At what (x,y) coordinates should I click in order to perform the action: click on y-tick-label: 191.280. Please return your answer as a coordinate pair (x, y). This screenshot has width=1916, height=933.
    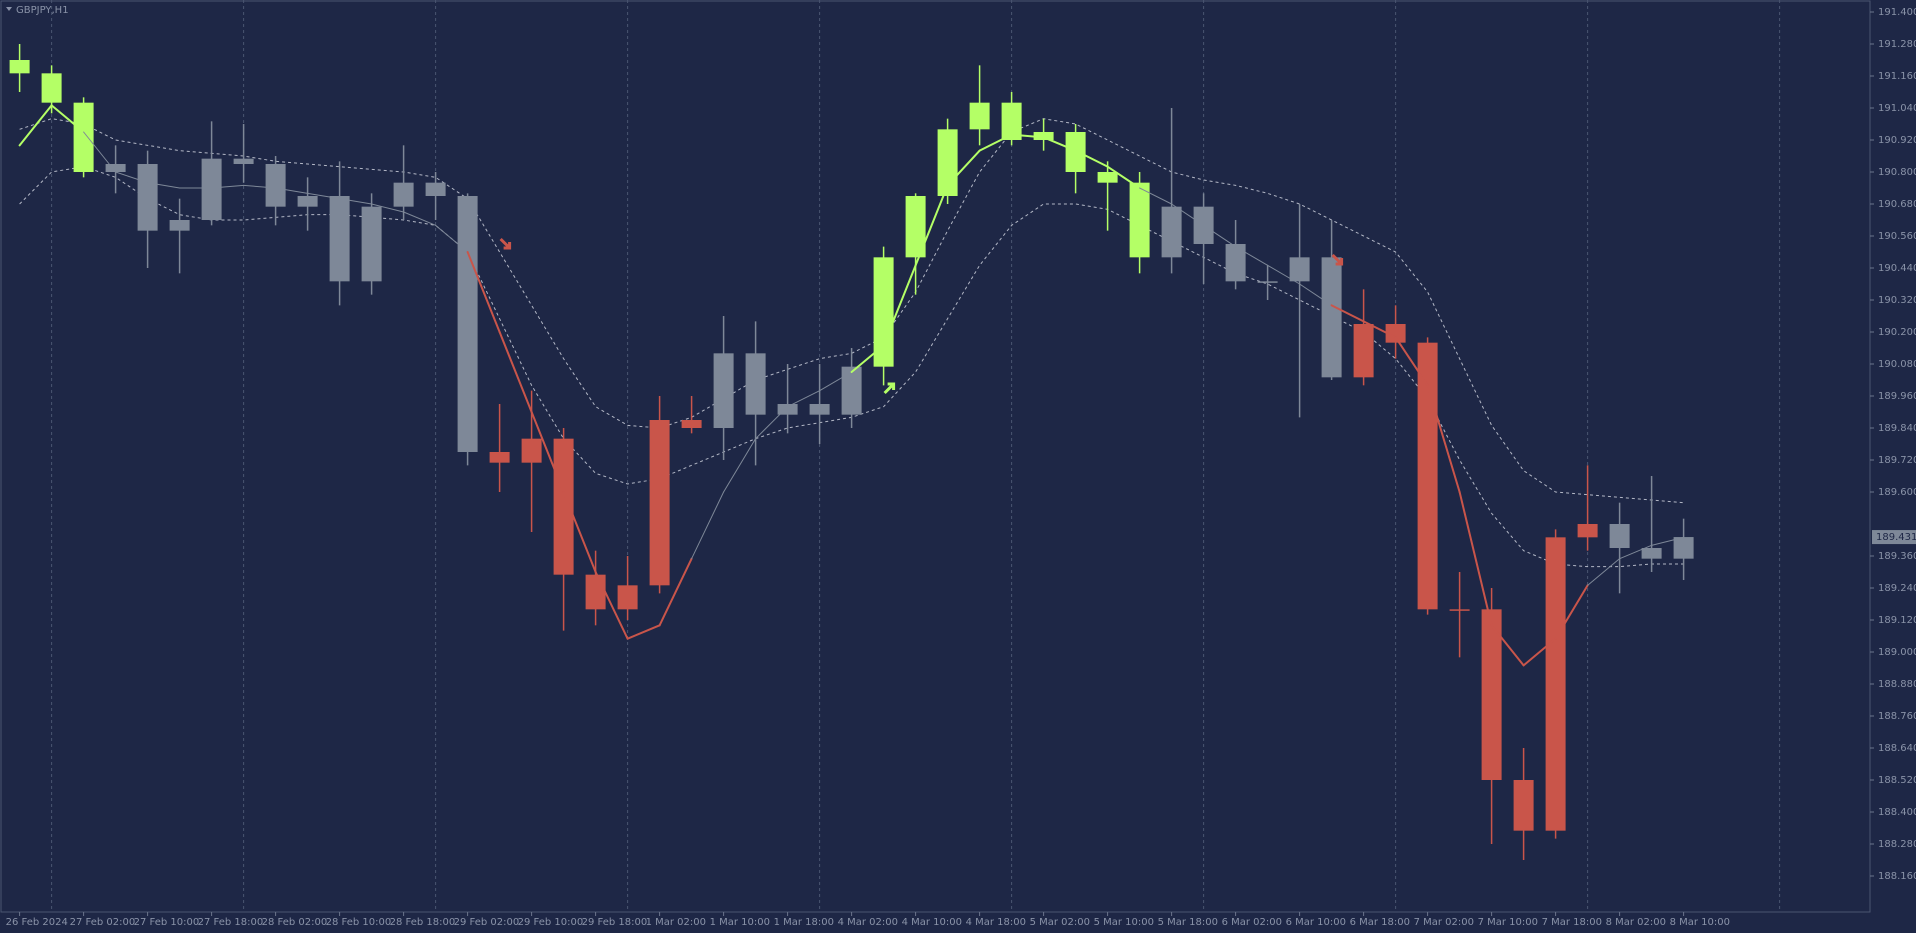
    Looking at the image, I should click on (1897, 44).